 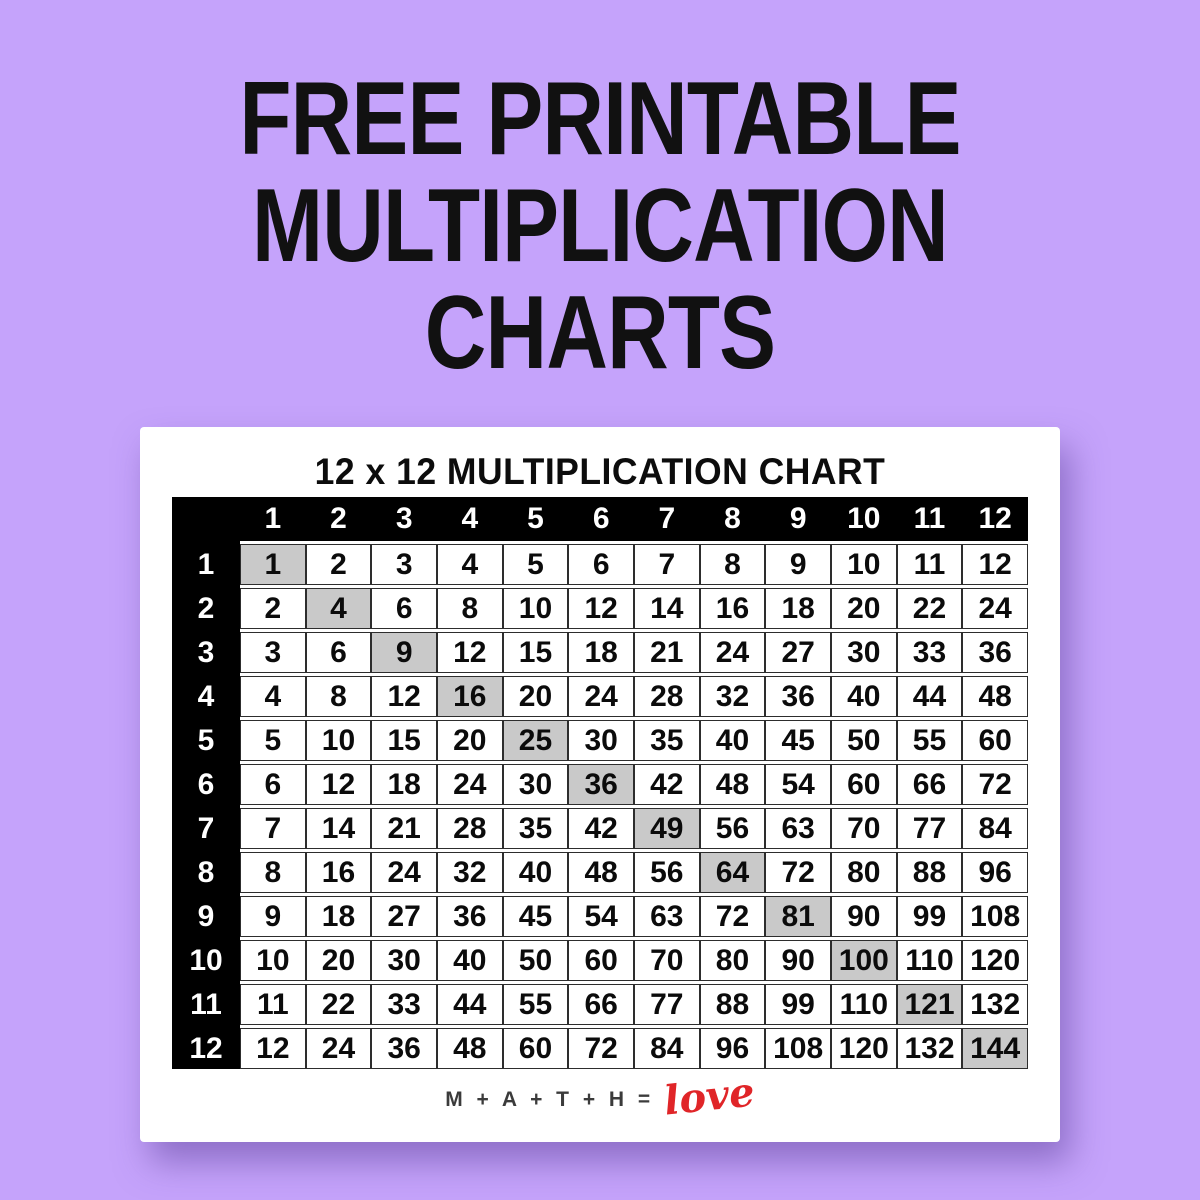 What do you see at coordinates (273, 916) in the screenshot?
I see `product-cell: 9` at bounding box center [273, 916].